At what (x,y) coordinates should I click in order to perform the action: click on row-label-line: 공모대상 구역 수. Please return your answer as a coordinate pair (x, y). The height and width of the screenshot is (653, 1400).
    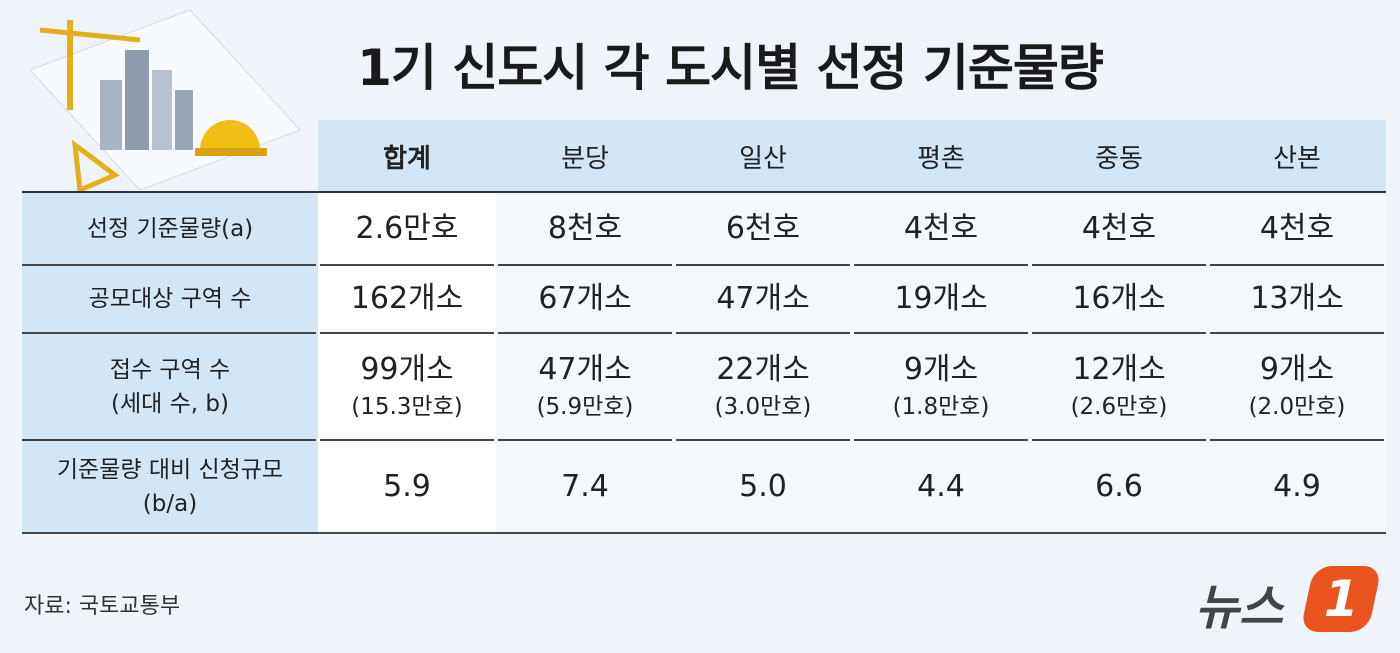
    Looking at the image, I should click on (170, 299).